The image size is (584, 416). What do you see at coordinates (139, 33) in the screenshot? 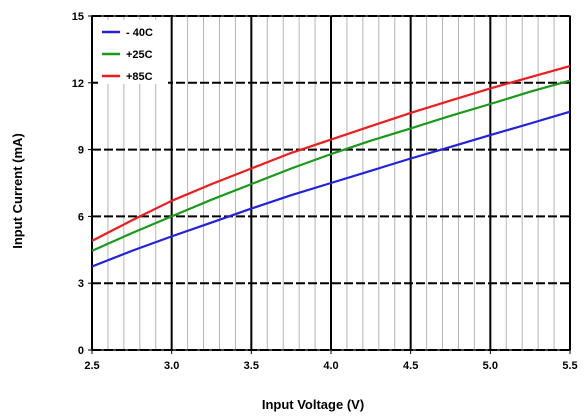
I see `legend-label: - 40C` at bounding box center [139, 33].